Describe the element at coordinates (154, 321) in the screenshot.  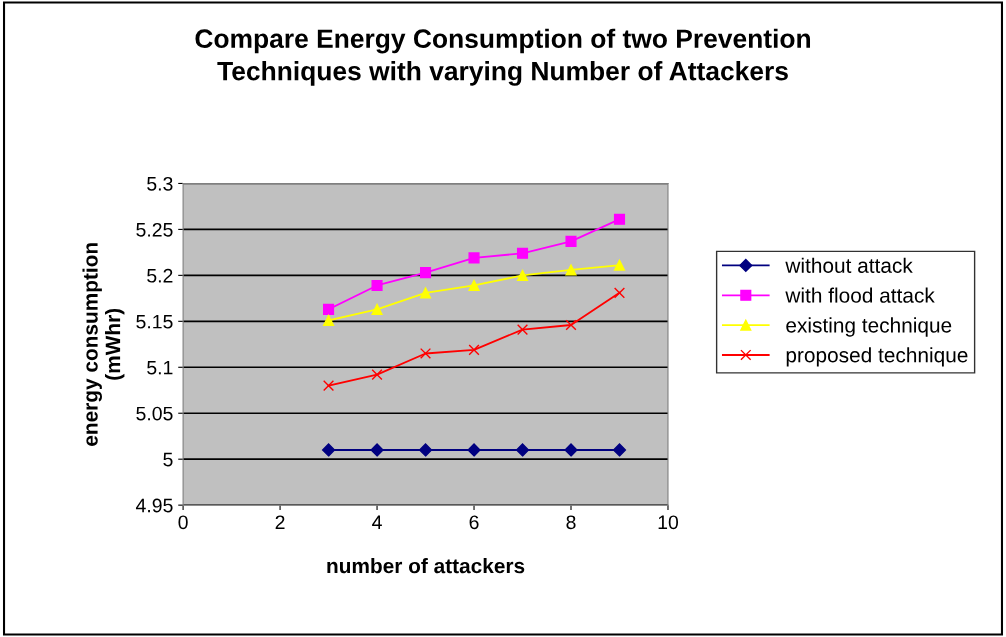
I see `y-tick-label: 5.15` at that location.